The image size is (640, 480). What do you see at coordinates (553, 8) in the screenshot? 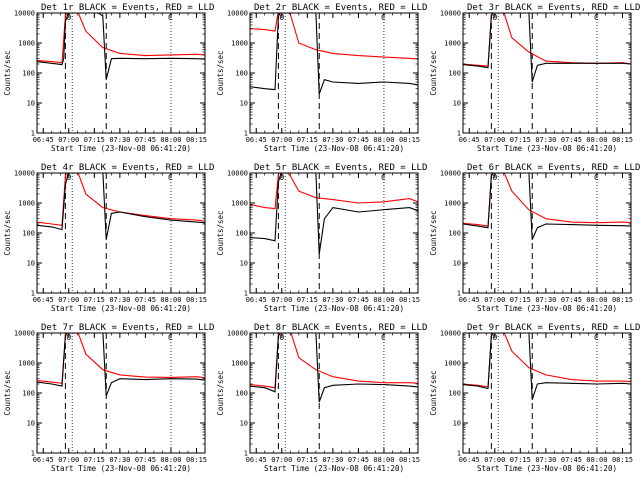
I see `panel-title: Det 3r BLACK = Events, RED = LLD` at bounding box center [553, 8].